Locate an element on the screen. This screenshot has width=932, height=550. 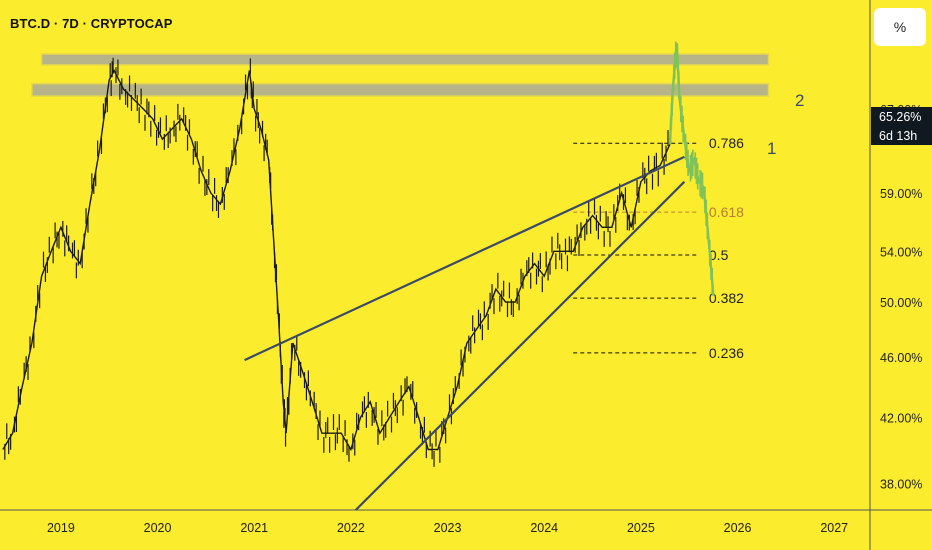
y-tick-label: 46.00% is located at coordinates (901, 358).